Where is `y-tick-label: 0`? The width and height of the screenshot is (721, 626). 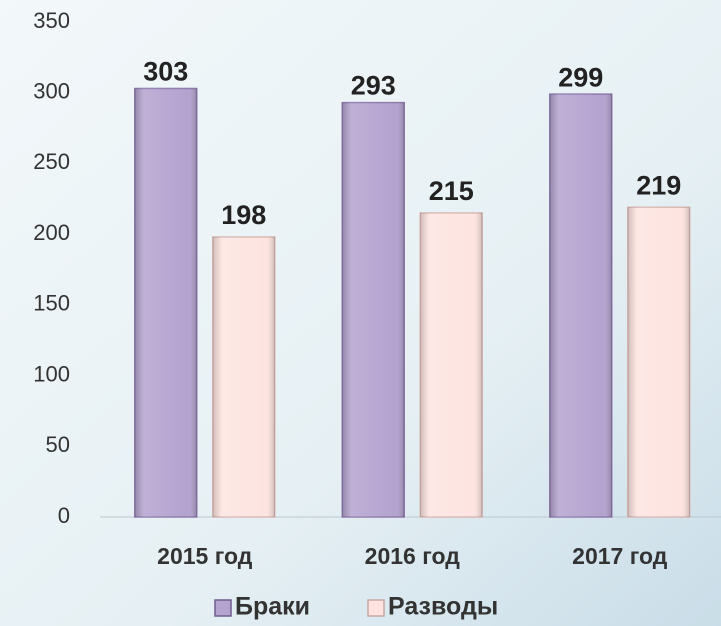
y-tick-label: 0 is located at coordinates (64, 515).